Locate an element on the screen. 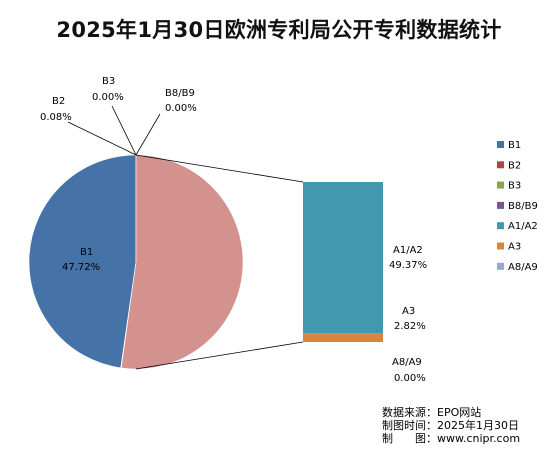  pie-slice-a1-a2-a3-a8-a9 is located at coordinates (182, 262).